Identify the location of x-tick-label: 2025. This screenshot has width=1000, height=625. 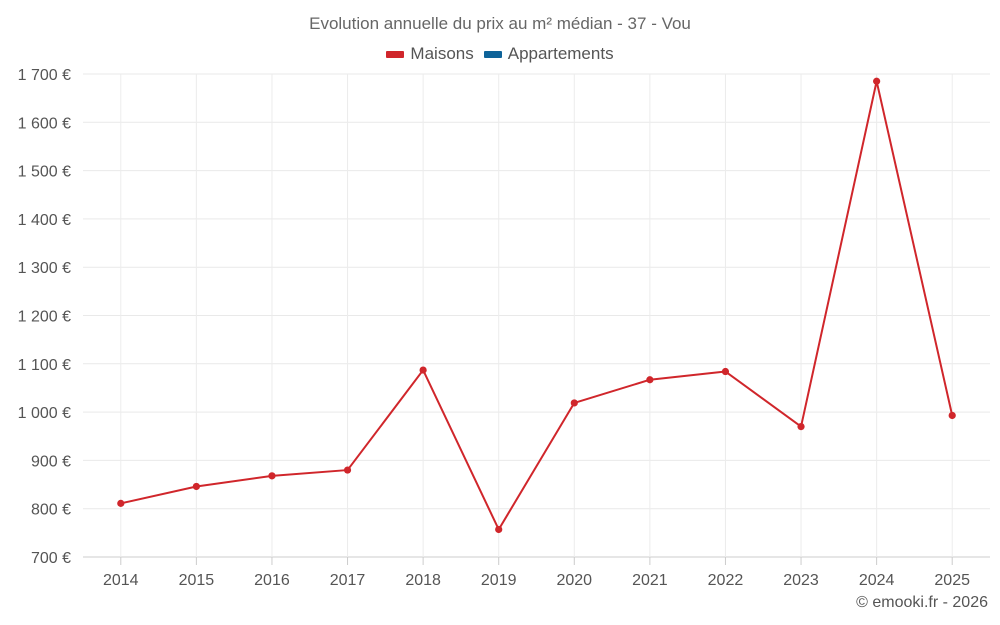
(952, 580).